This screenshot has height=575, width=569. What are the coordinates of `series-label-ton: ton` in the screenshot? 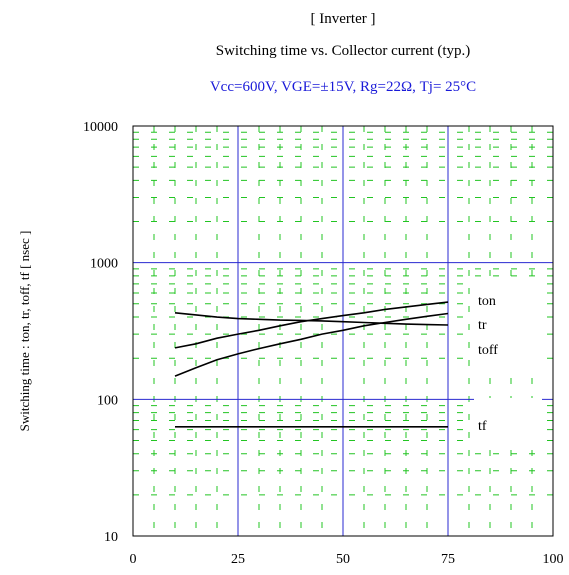 It's located at (487, 301).